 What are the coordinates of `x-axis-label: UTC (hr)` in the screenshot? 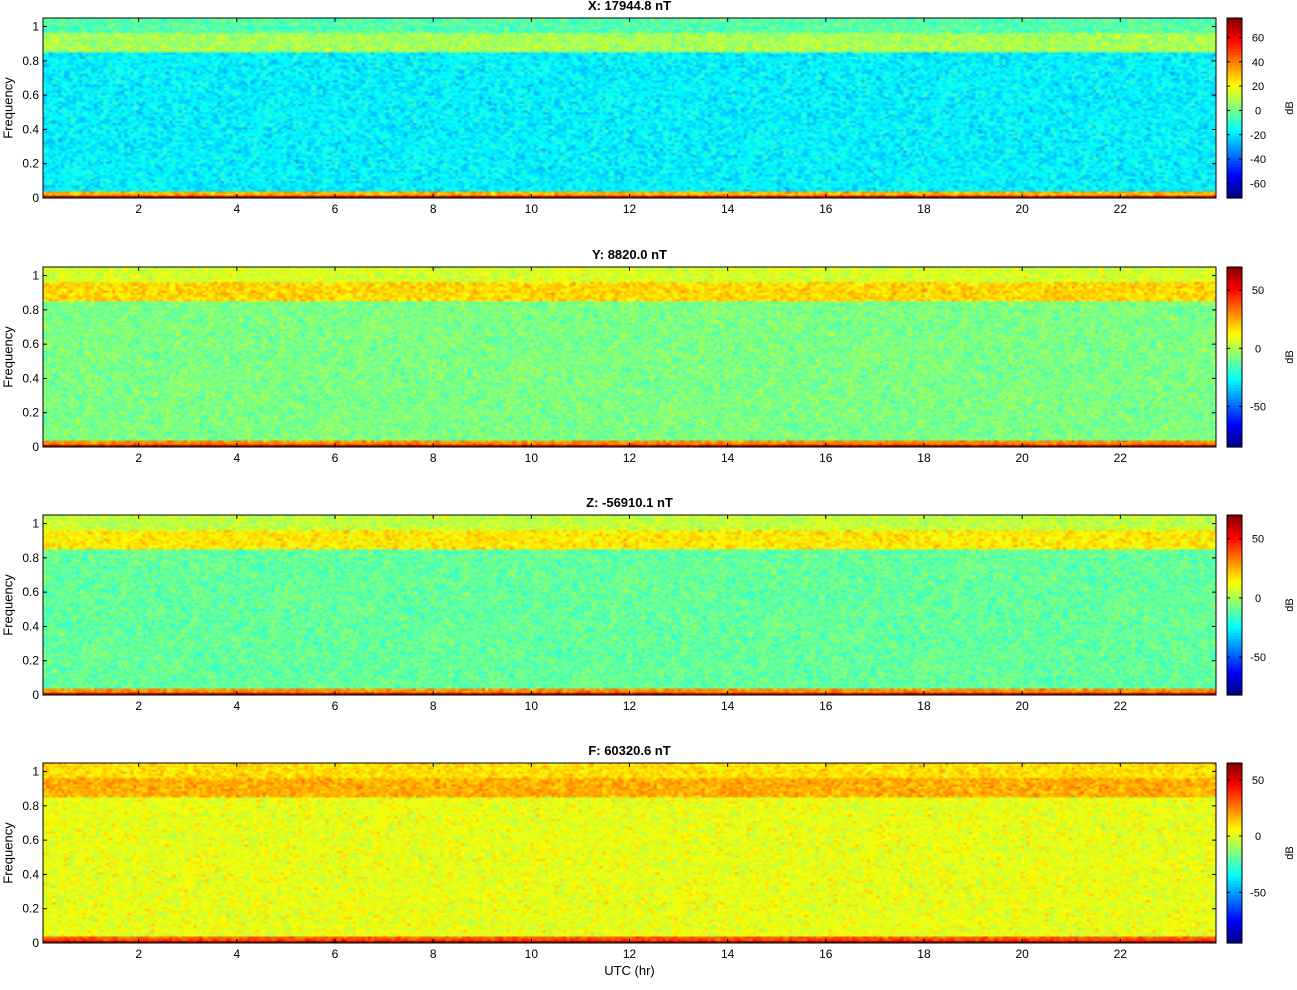 It's located at (629, 970).